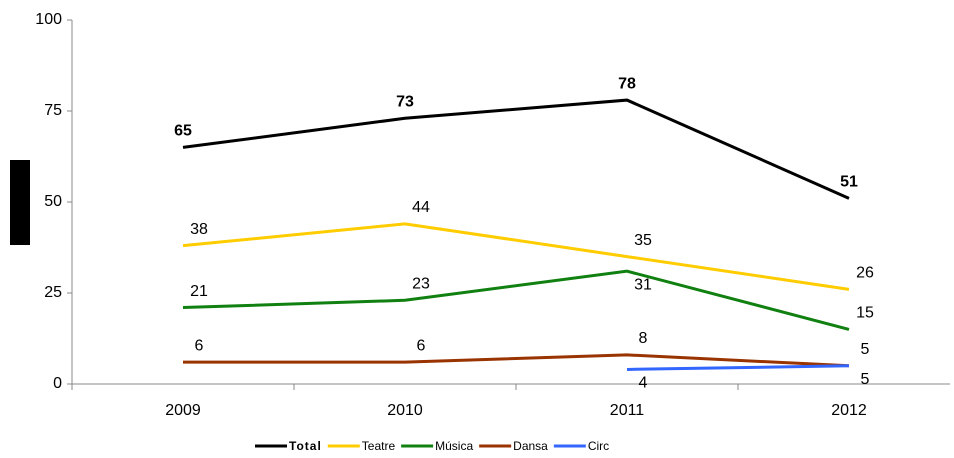 The image size is (954, 458). Describe the element at coordinates (199, 291) in the screenshot. I see `data-label: 21` at that location.